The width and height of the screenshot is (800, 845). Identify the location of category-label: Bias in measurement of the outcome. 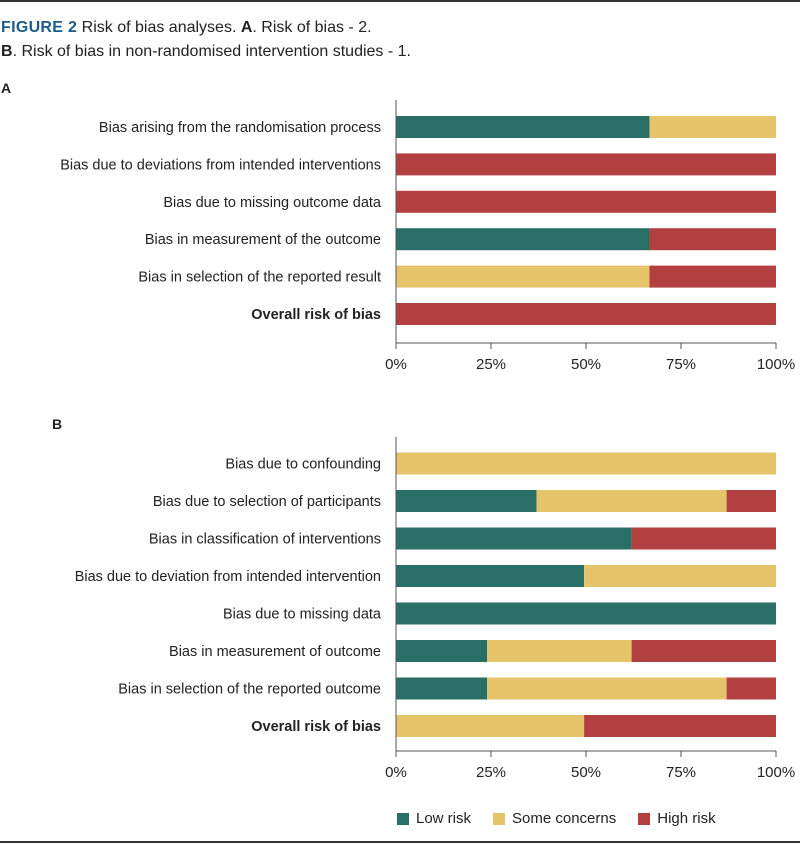
(263, 240).